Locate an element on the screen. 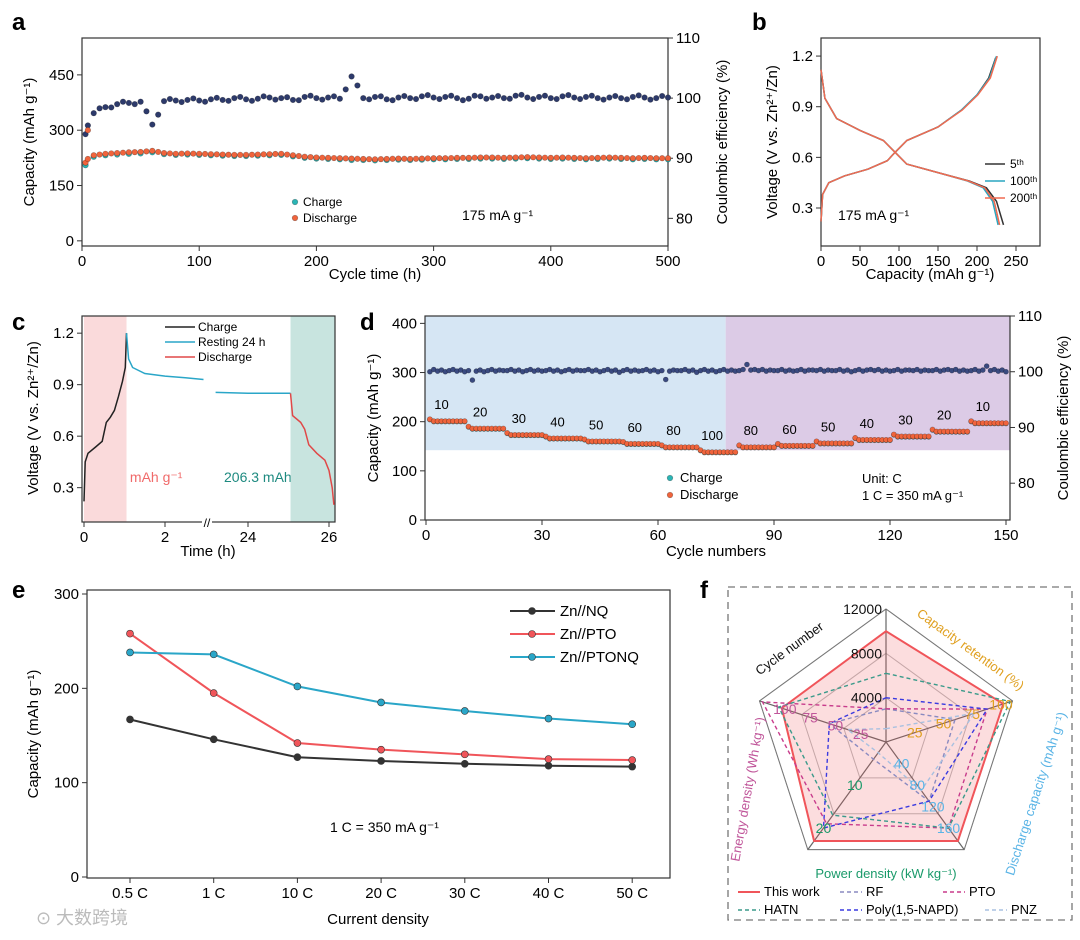  f-dashed-frame is located at coordinates (900, 753).